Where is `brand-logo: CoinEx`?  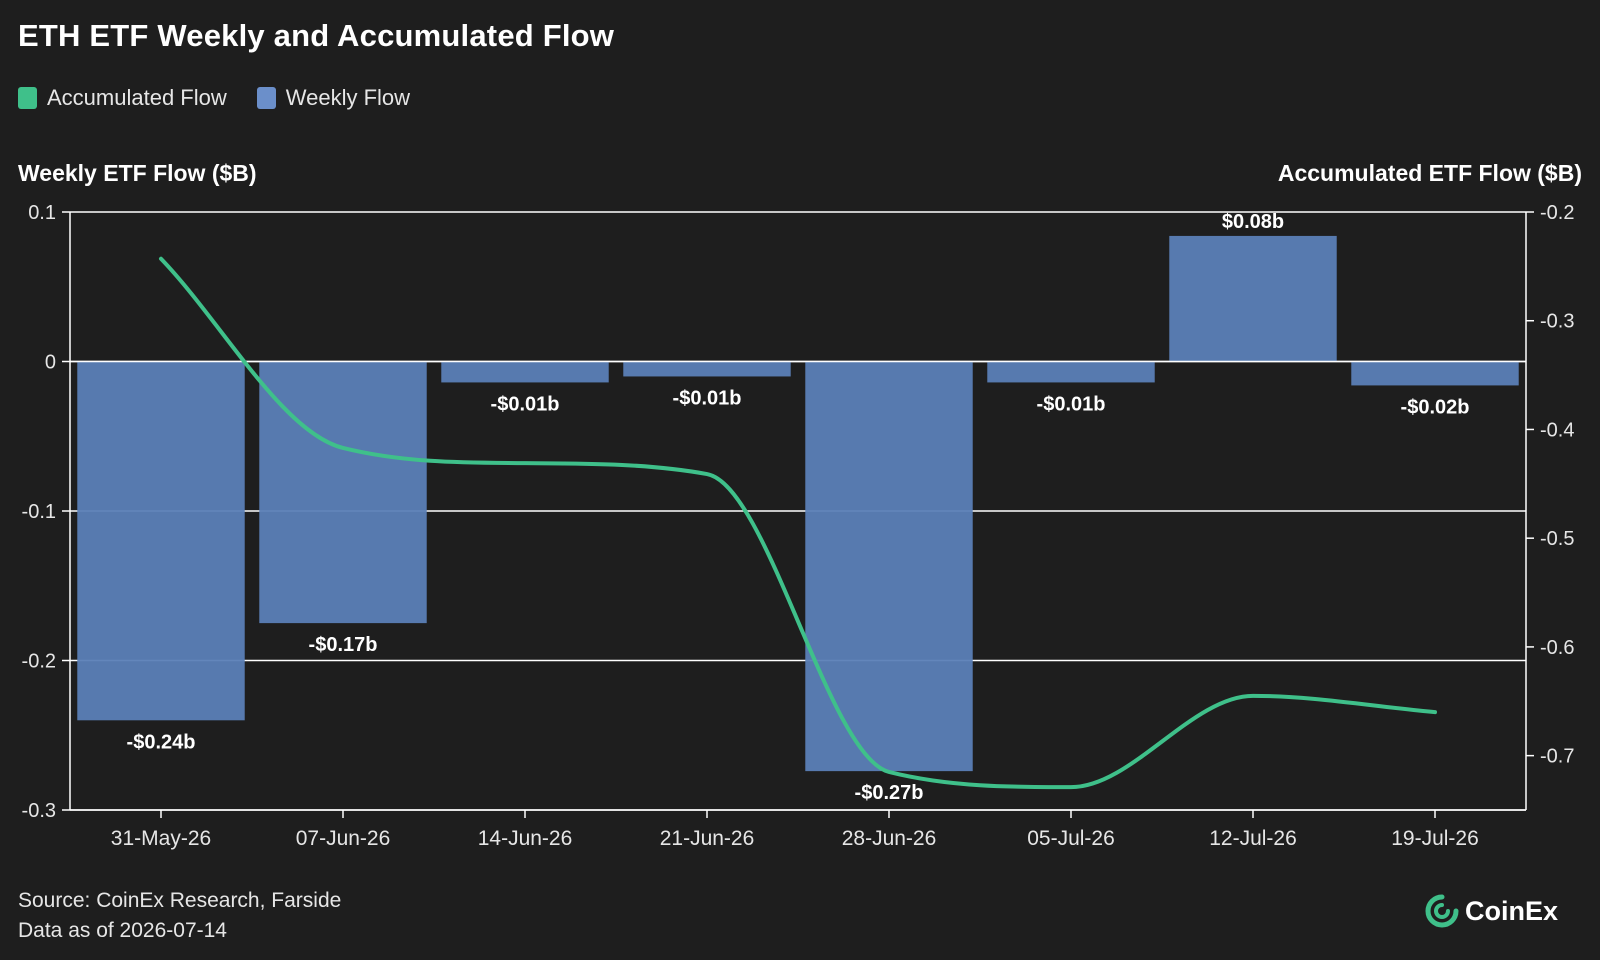
brand-logo: CoinEx is located at coordinates (1491, 911).